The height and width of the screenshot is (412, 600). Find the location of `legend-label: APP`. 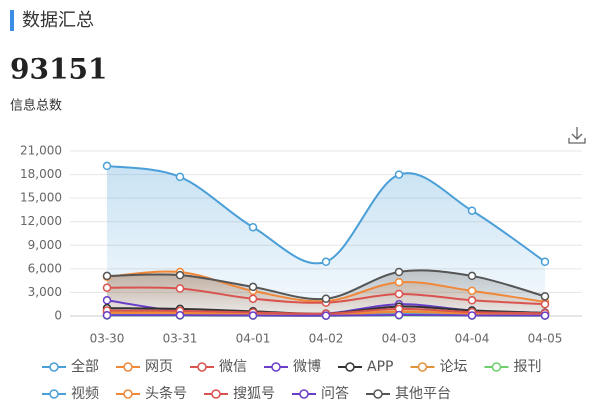

legend-label: APP is located at coordinates (380, 367).